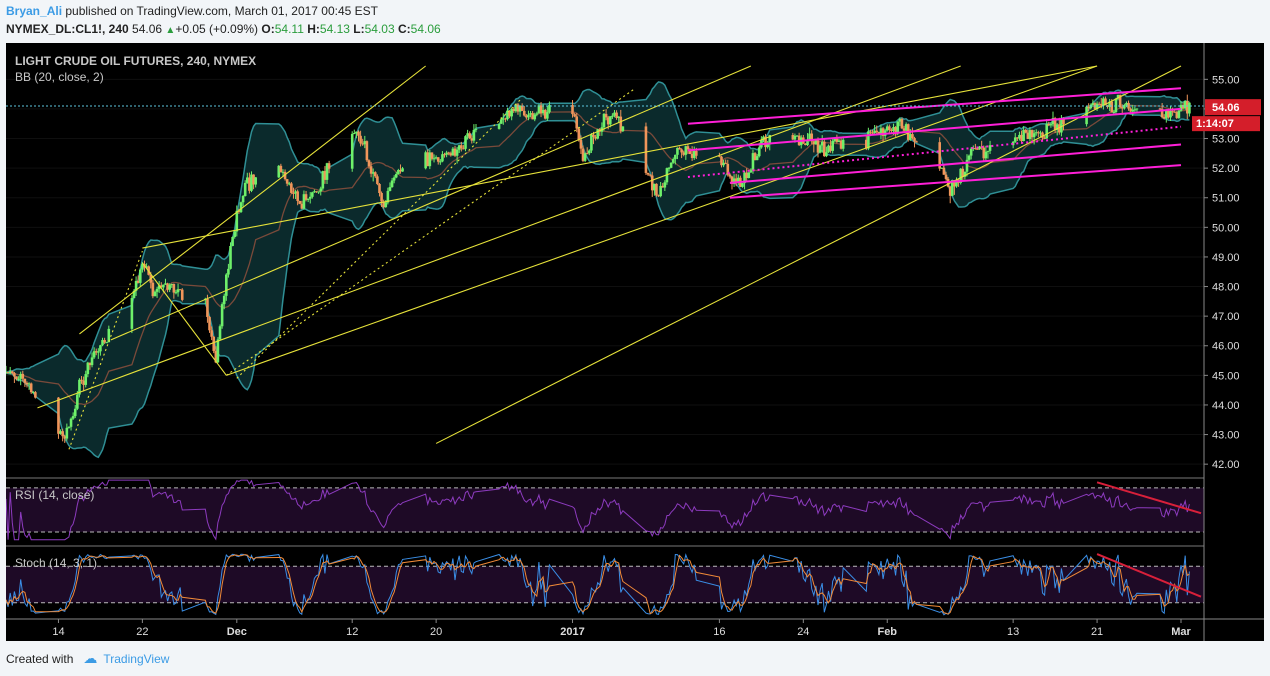 The image size is (1270, 676). I want to click on price-tick-label: 43.00, so click(1226, 436).